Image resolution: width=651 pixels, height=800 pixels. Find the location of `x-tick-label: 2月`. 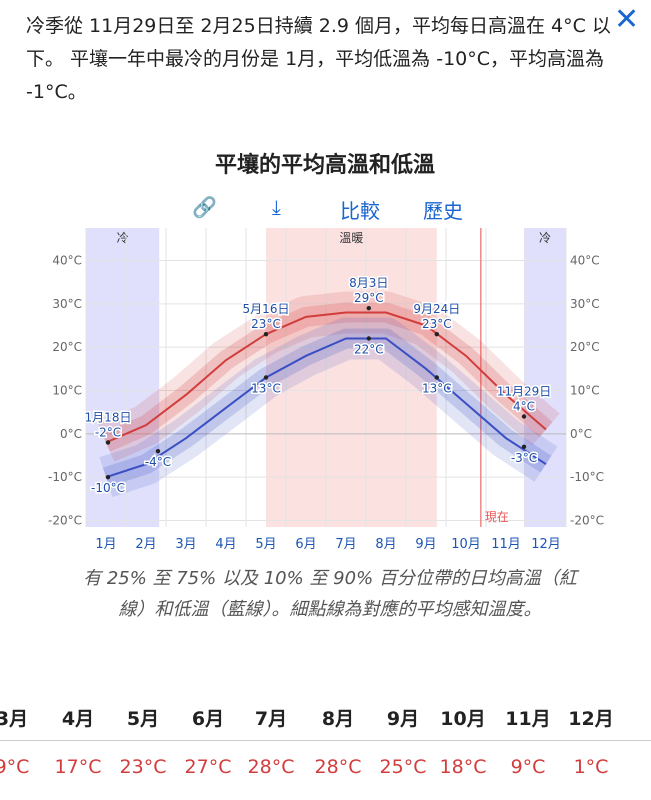

x-tick-label: 2月 is located at coordinates (145, 544).